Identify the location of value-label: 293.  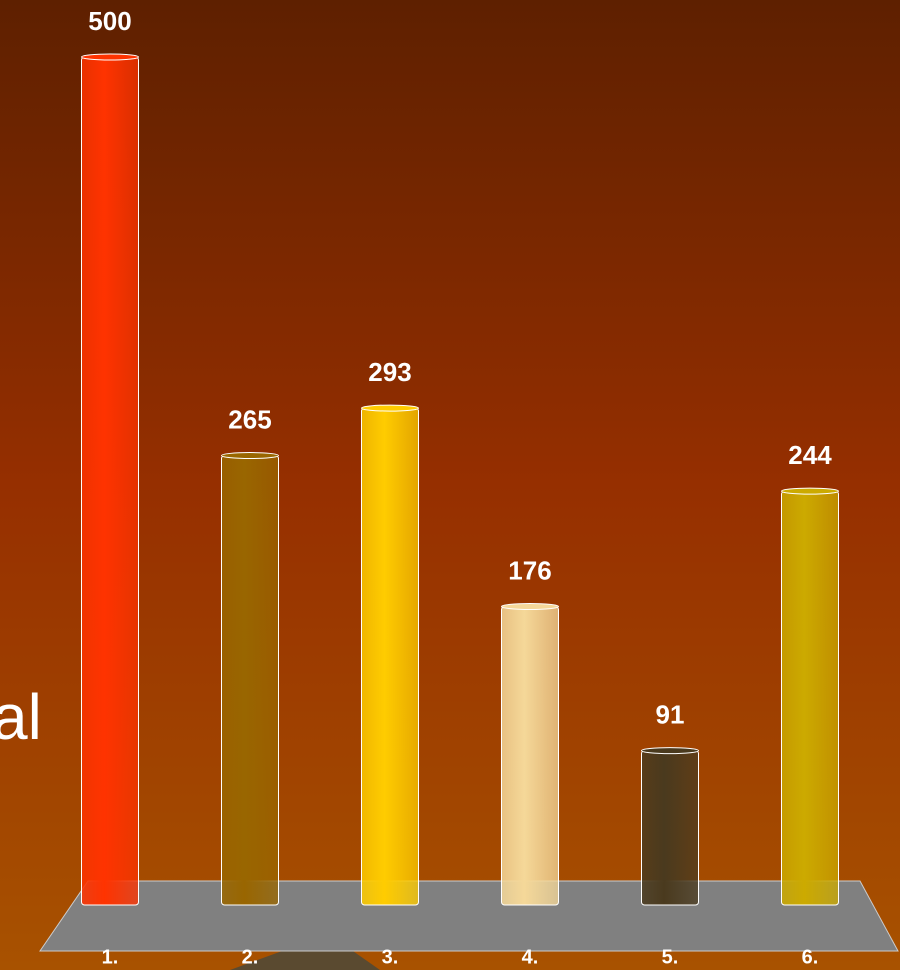
(389, 372).